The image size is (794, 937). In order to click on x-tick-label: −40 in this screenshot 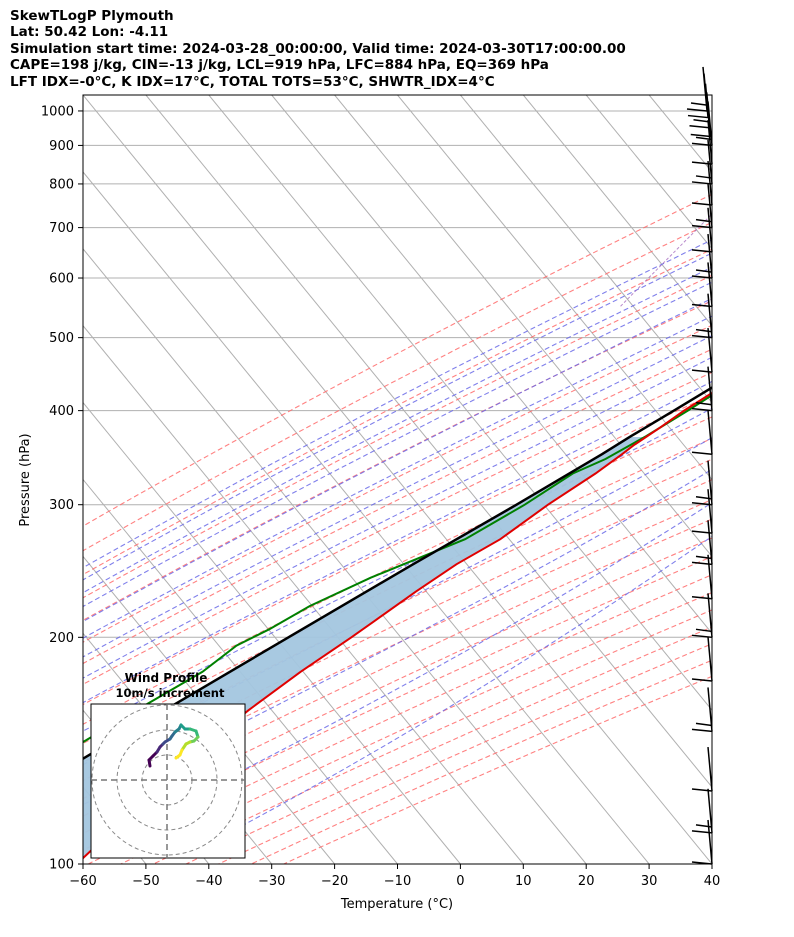, I will do `click(208, 881)`.